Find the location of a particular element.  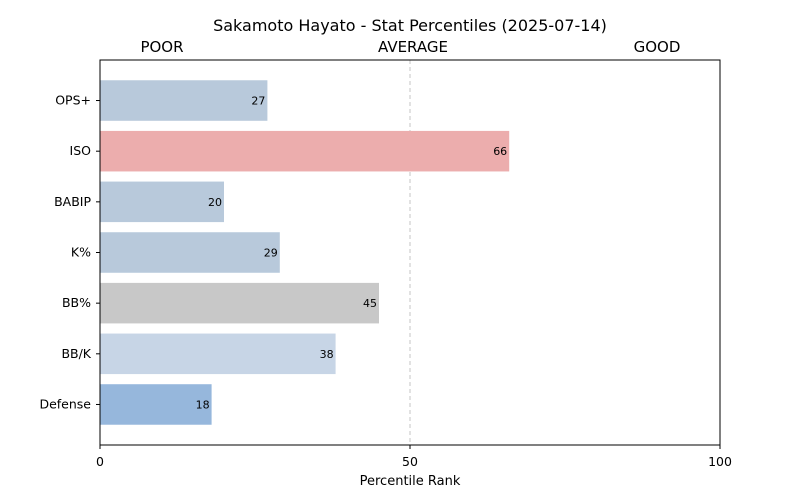

bar-value-label-1: 66 is located at coordinates (500, 151).